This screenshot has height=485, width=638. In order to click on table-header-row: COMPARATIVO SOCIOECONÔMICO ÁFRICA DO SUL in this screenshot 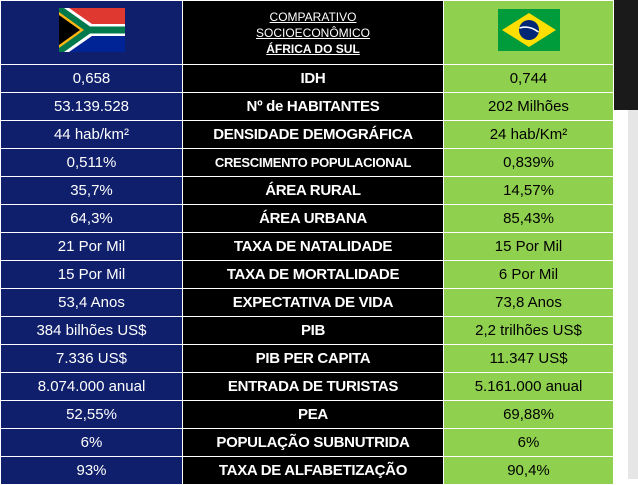, I will do `click(307, 32)`.